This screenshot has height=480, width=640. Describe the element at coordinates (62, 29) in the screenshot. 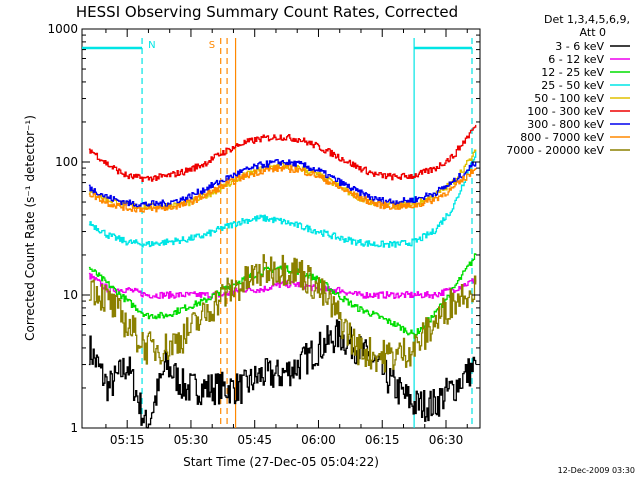

I see `y-tick-label: 1000` at that location.